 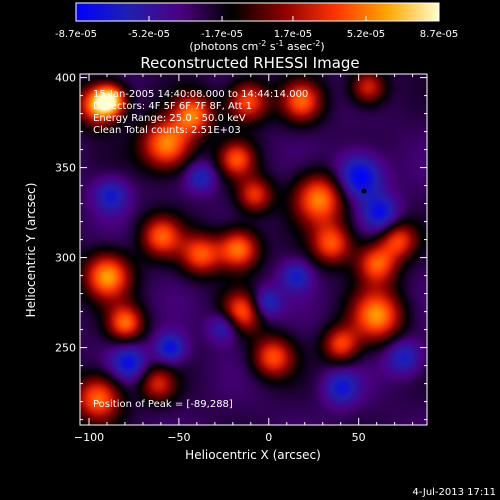 What do you see at coordinates (178, 437) in the screenshot?
I see `x-tick-label: −50` at bounding box center [178, 437].